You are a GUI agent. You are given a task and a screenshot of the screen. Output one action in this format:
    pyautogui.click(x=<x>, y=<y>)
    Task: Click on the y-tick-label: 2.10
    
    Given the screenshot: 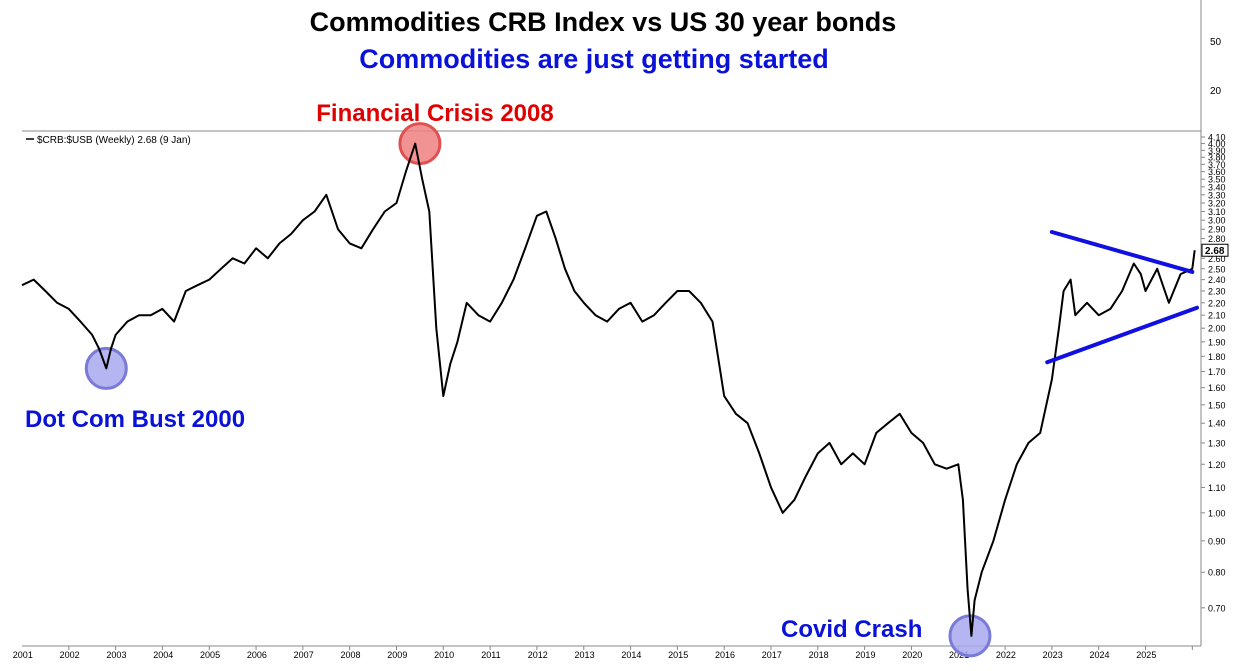 What is the action you would take?
    pyautogui.click(x=1217, y=316)
    